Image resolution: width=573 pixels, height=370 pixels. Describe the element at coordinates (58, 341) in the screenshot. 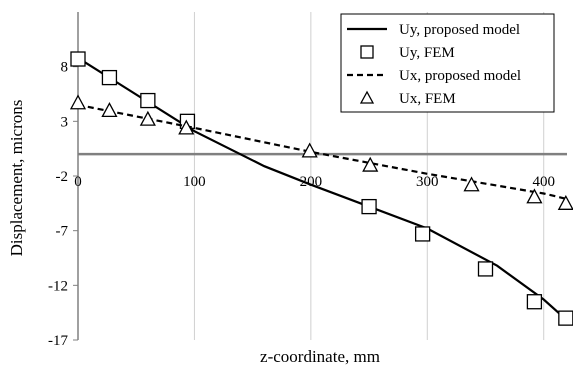

I see `y-tick-label-0: -17` at that location.